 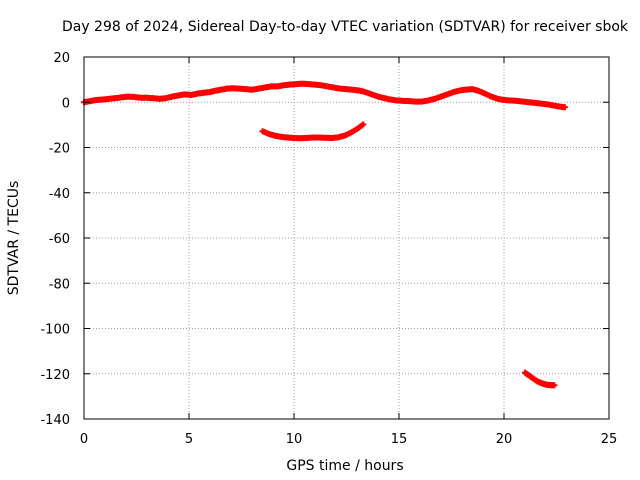 What do you see at coordinates (313, 131) in the screenshot?
I see `series-arc-mid` at bounding box center [313, 131].